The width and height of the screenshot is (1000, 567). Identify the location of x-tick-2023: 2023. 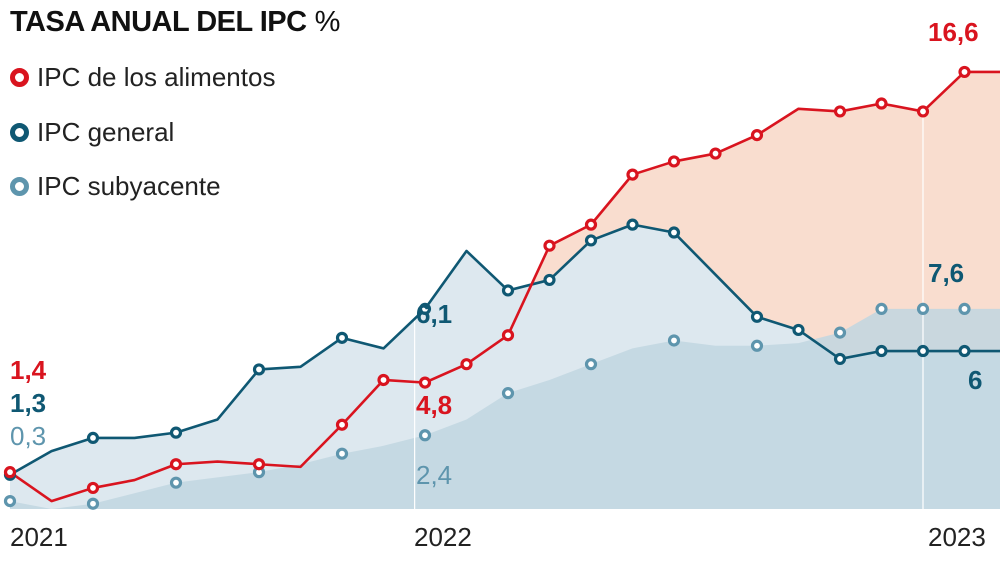
(957, 537).